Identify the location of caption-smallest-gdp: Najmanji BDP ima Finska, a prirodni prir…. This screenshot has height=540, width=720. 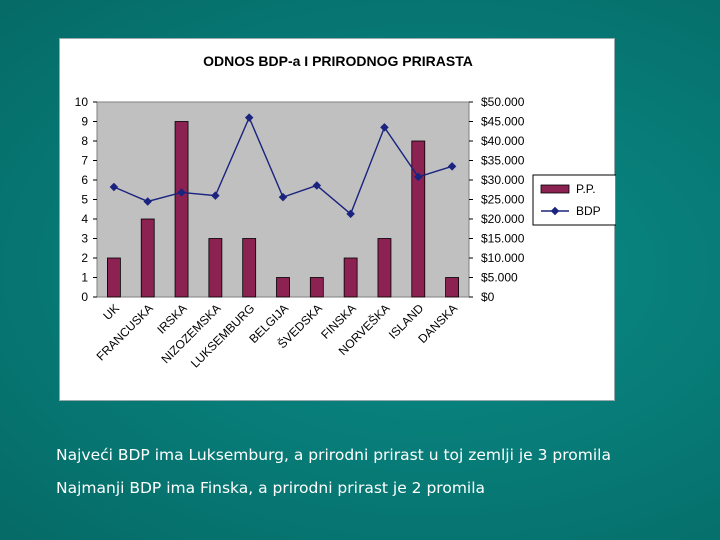
(271, 488).